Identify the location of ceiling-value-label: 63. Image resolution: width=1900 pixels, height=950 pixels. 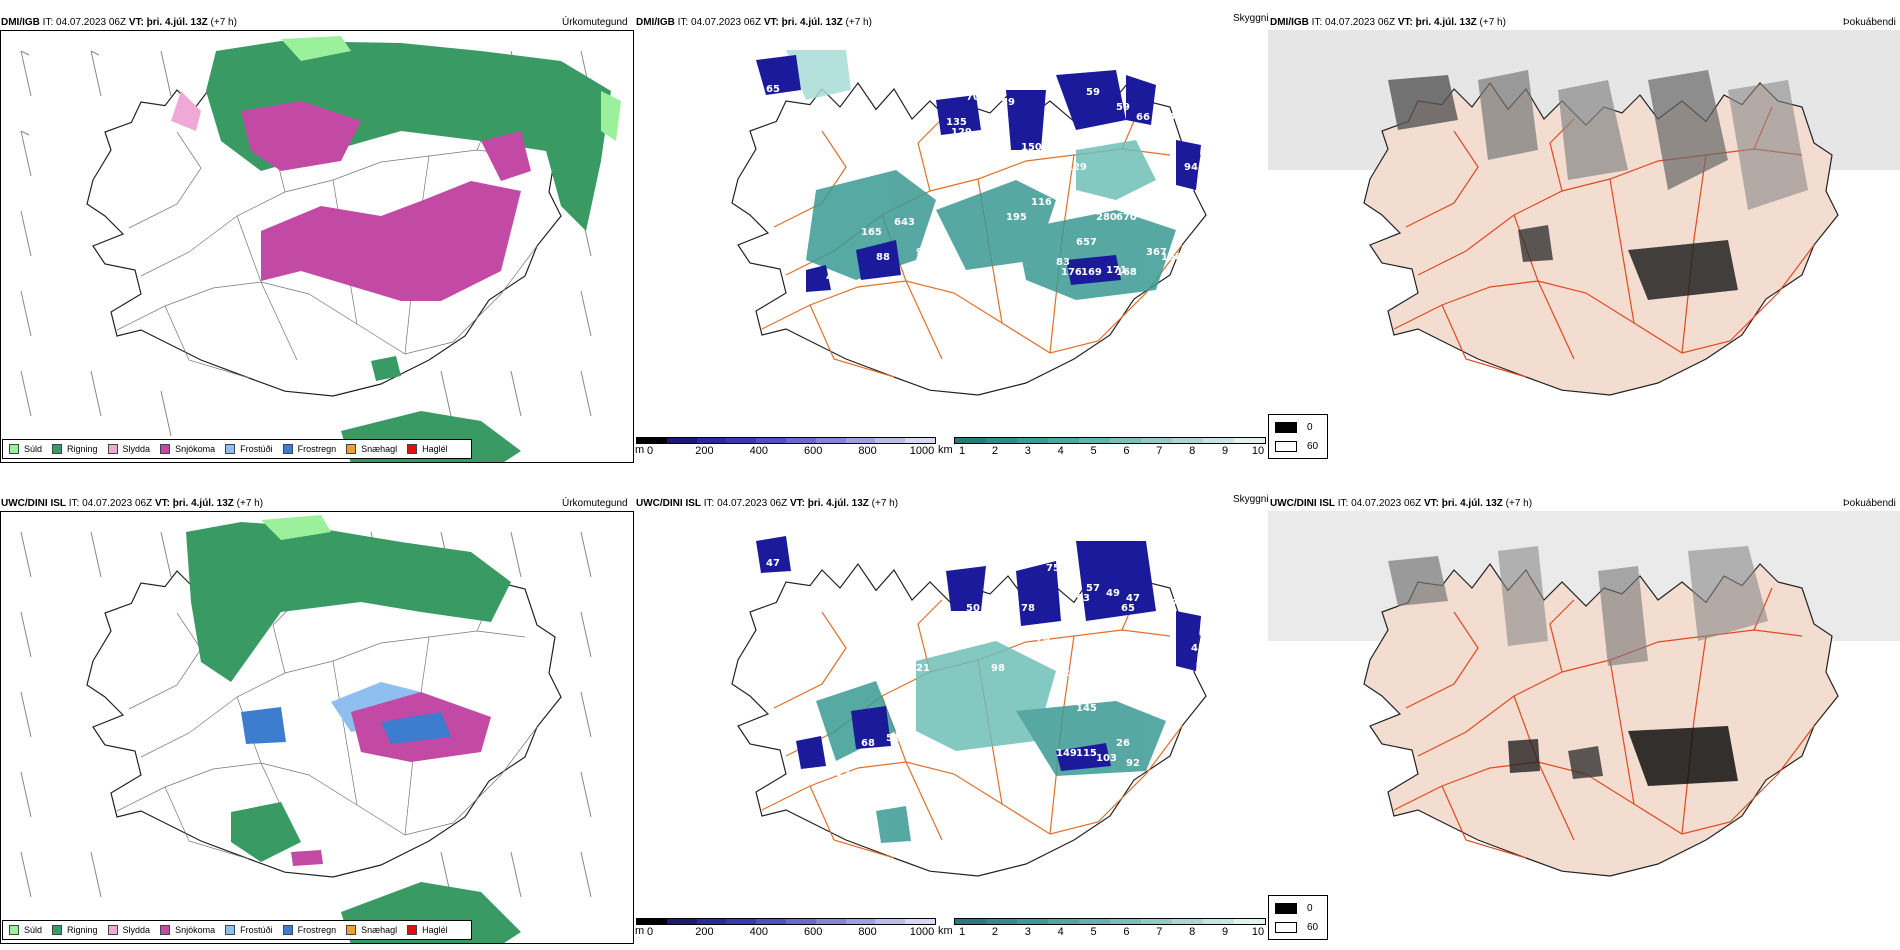
(1183, 117).